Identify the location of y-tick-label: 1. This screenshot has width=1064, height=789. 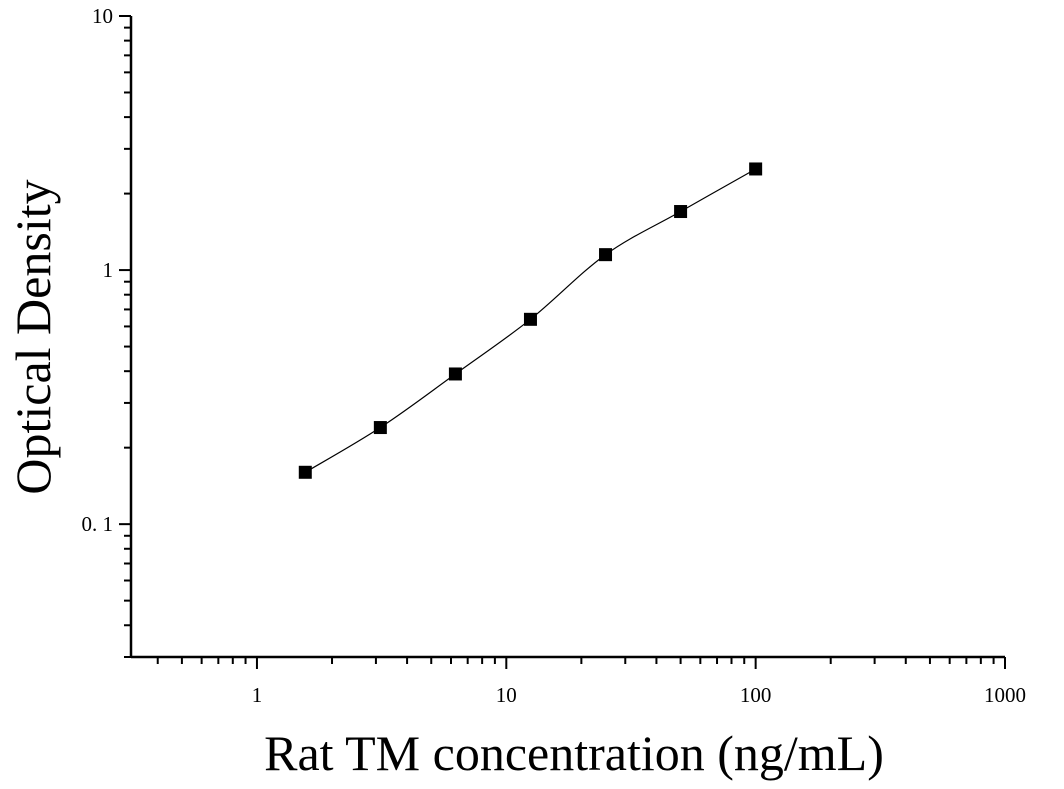
(108, 270).